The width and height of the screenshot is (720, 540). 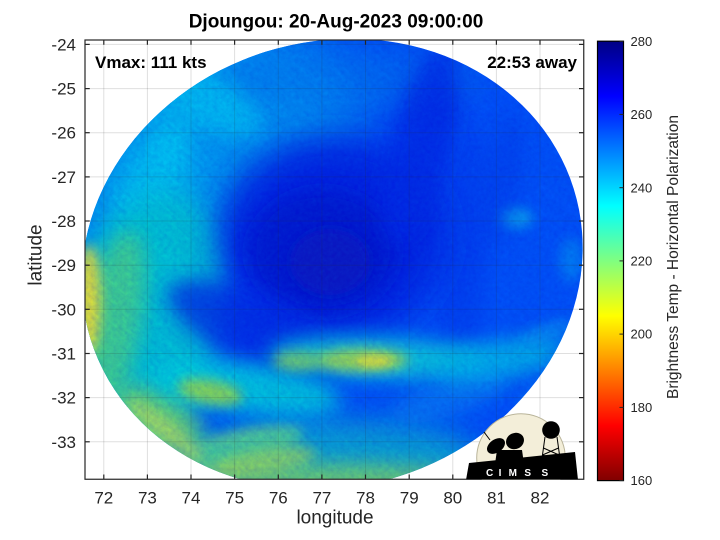 I want to click on svg-text: 22:53 away, so click(x=532, y=62).